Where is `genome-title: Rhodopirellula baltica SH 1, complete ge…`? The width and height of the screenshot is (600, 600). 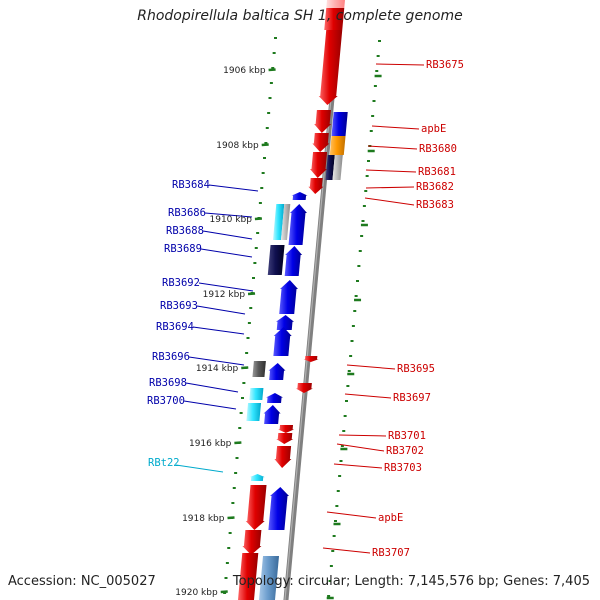
genome-title: Rhodopirellula baltica SH 1, complete ge… is located at coordinates (300, 16).